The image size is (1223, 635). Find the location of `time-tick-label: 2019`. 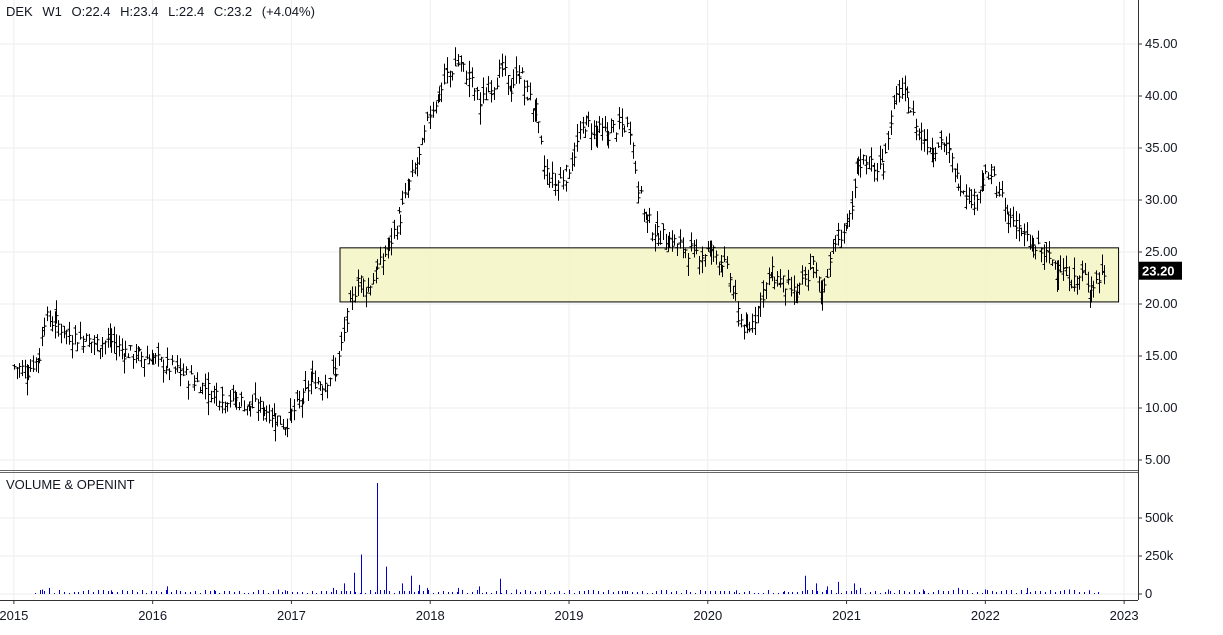

time-tick-label: 2019 is located at coordinates (569, 615).